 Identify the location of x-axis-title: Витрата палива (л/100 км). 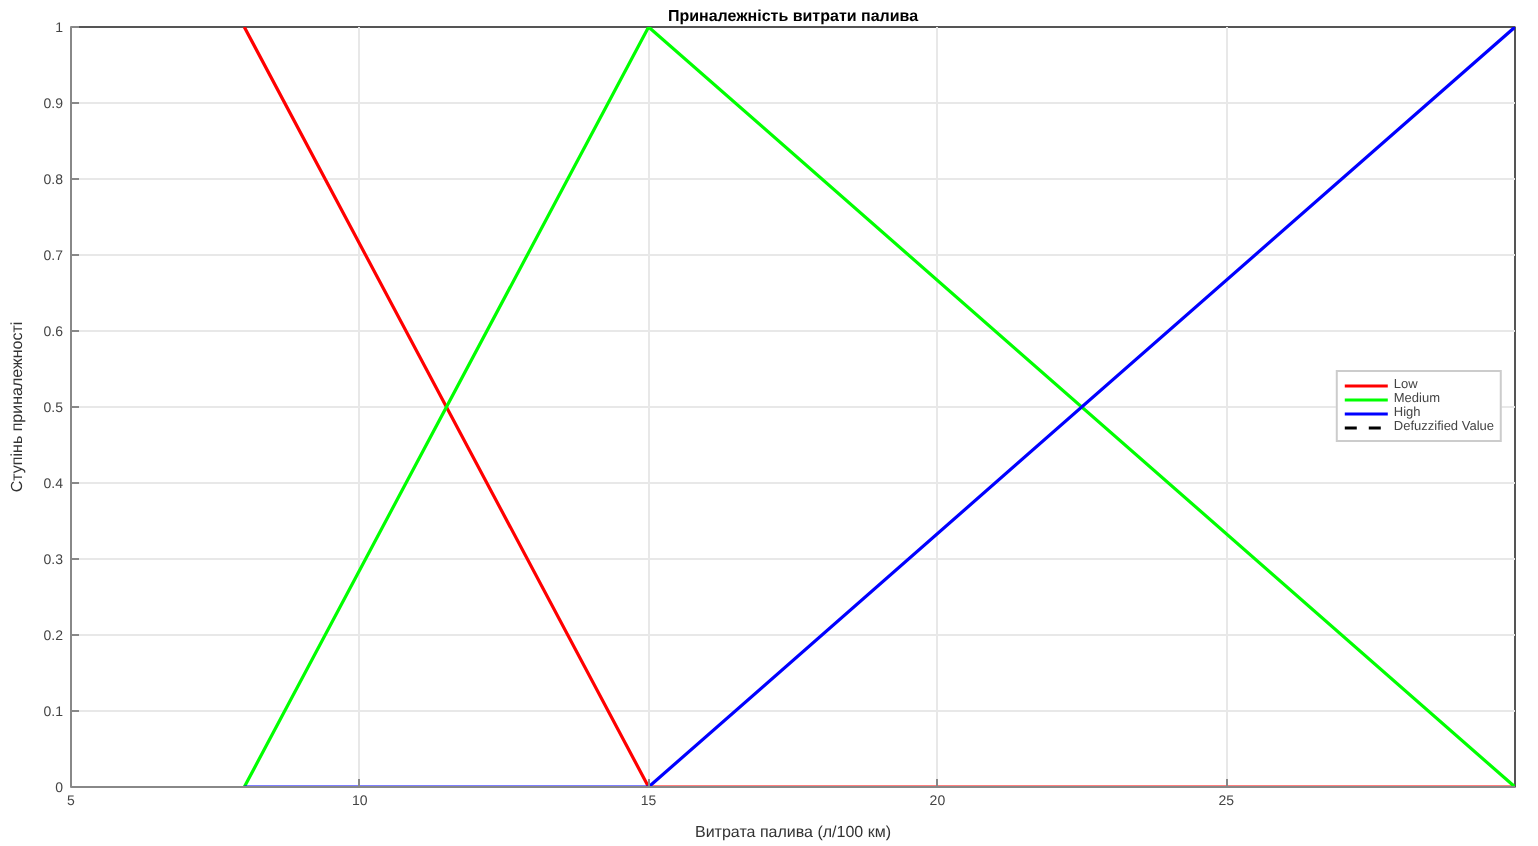
(793, 832).